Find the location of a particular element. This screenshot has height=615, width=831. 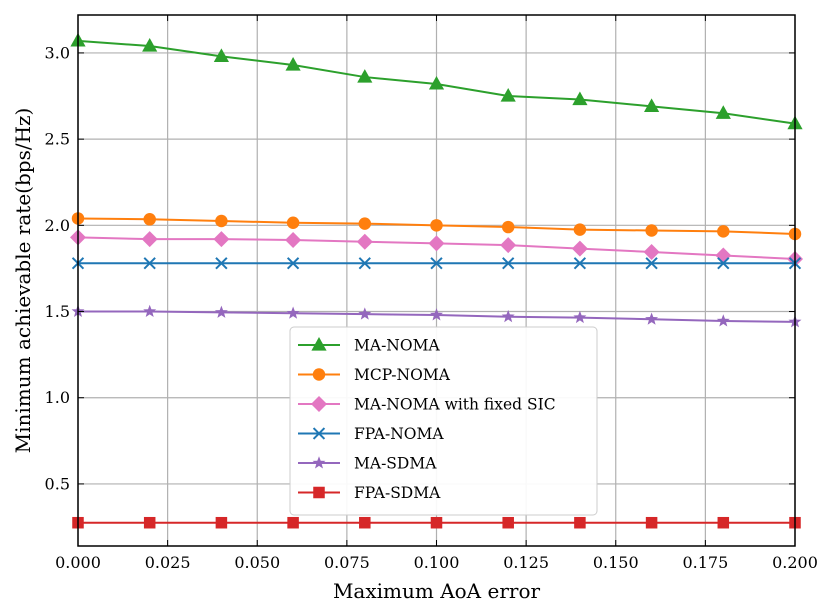

y-tick-label: 2.5 is located at coordinates (57, 139).